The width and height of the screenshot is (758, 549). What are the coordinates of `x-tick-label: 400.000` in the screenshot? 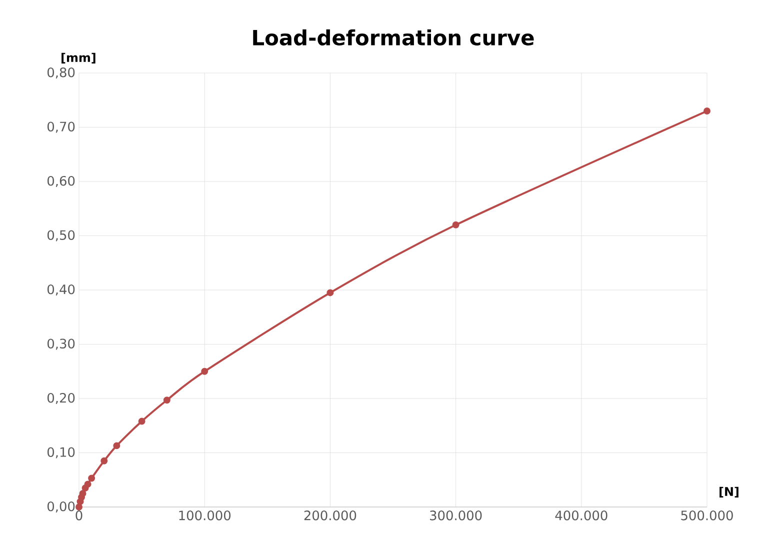 It's located at (581, 515).